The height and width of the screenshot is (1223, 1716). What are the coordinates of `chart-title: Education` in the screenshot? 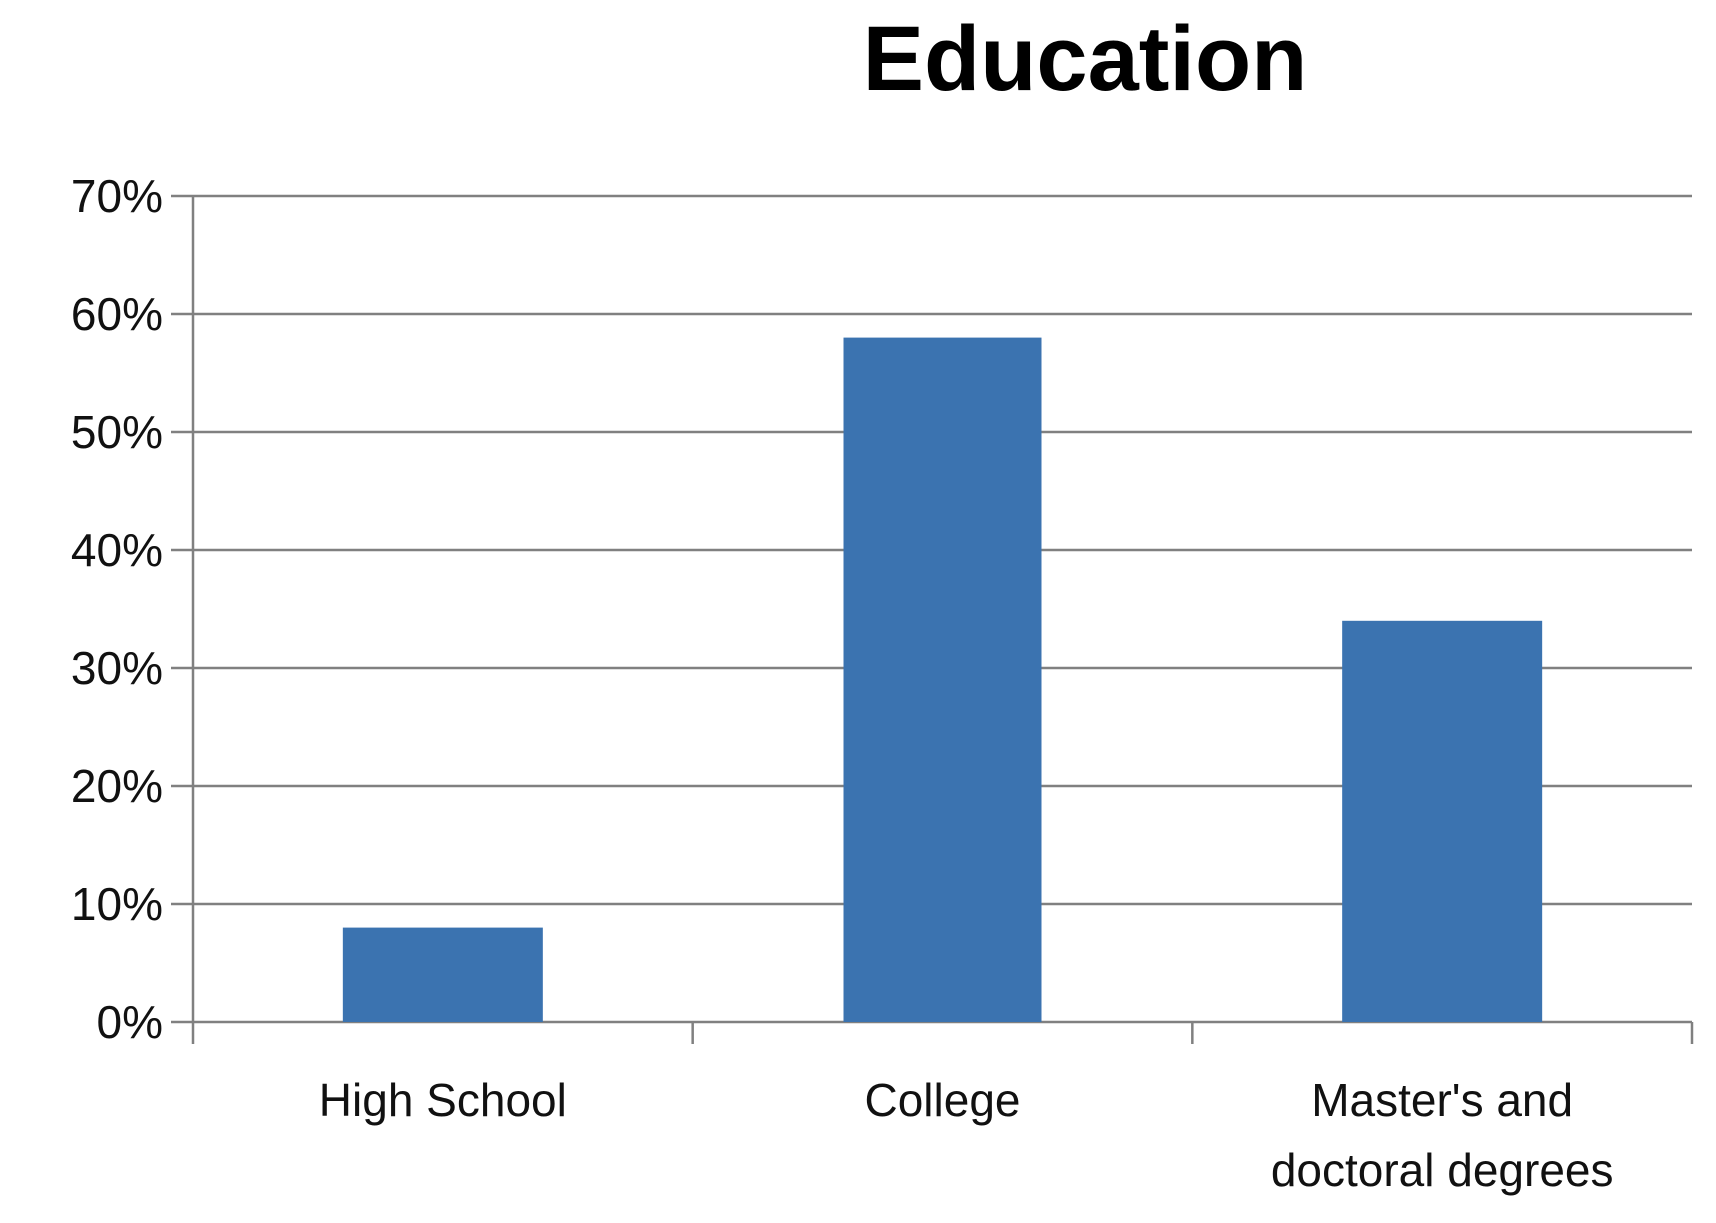 It's located at (1085, 59).